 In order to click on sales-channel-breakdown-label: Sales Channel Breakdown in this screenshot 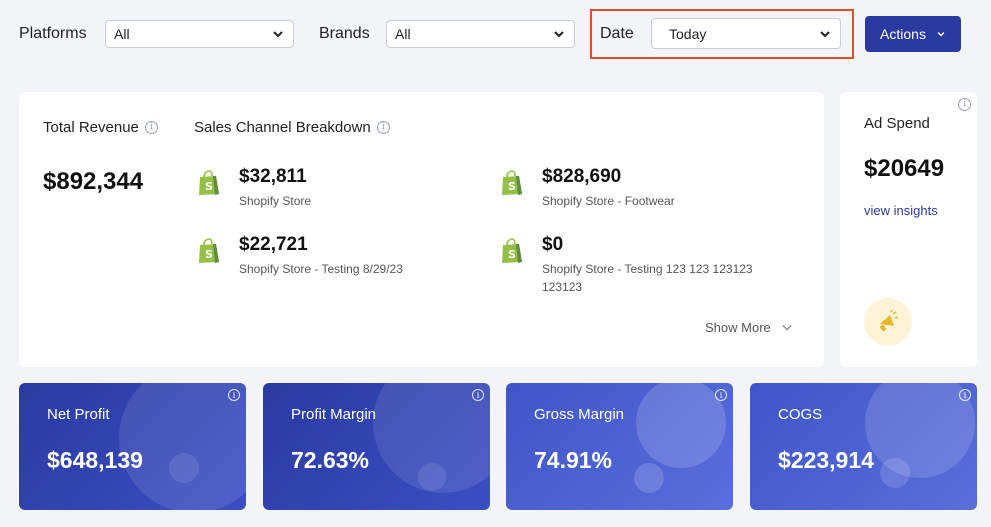, I will do `click(282, 127)`.